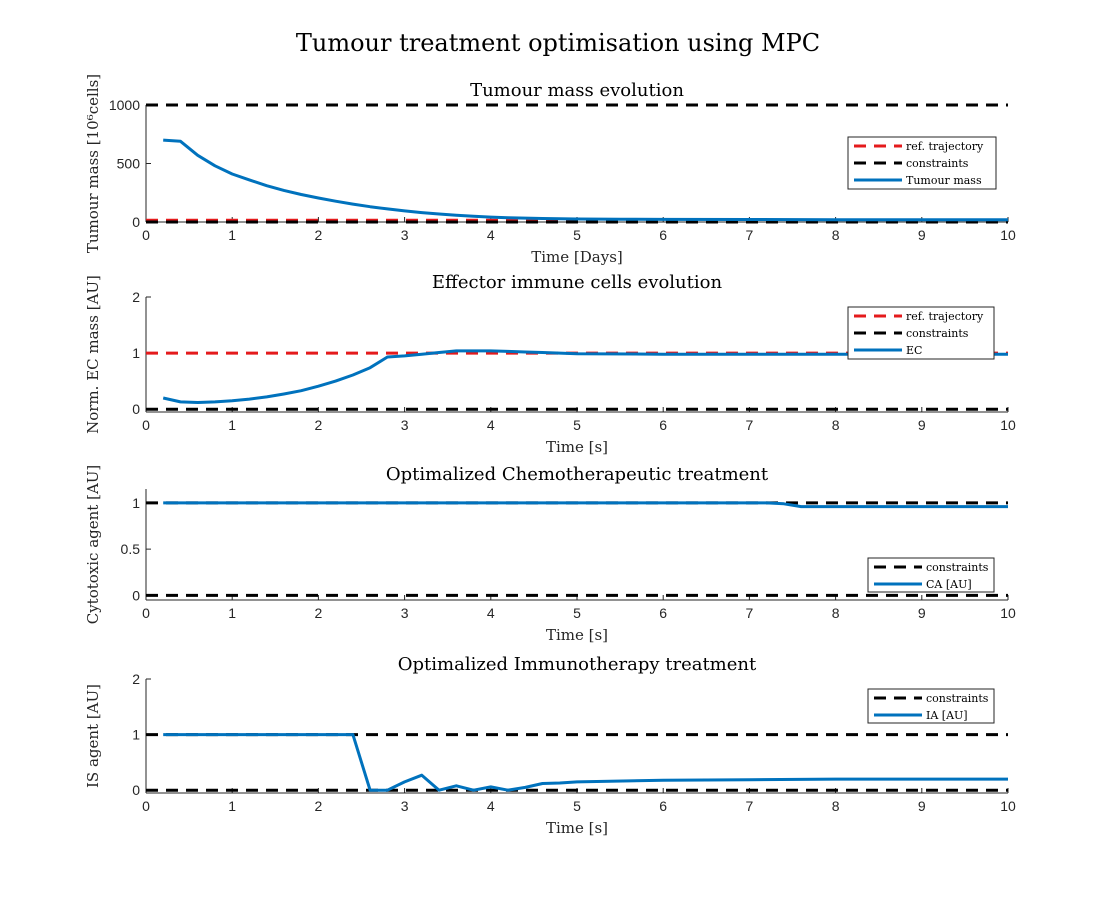 This screenshot has height=902, width=1114. I want to click on legend: ref. trajectory constraints Tumour mass, so click(922, 163).